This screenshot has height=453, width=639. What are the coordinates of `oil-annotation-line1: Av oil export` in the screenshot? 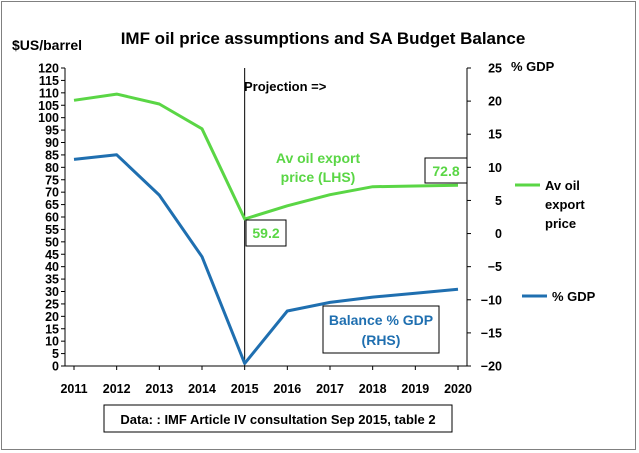 It's located at (318, 158).